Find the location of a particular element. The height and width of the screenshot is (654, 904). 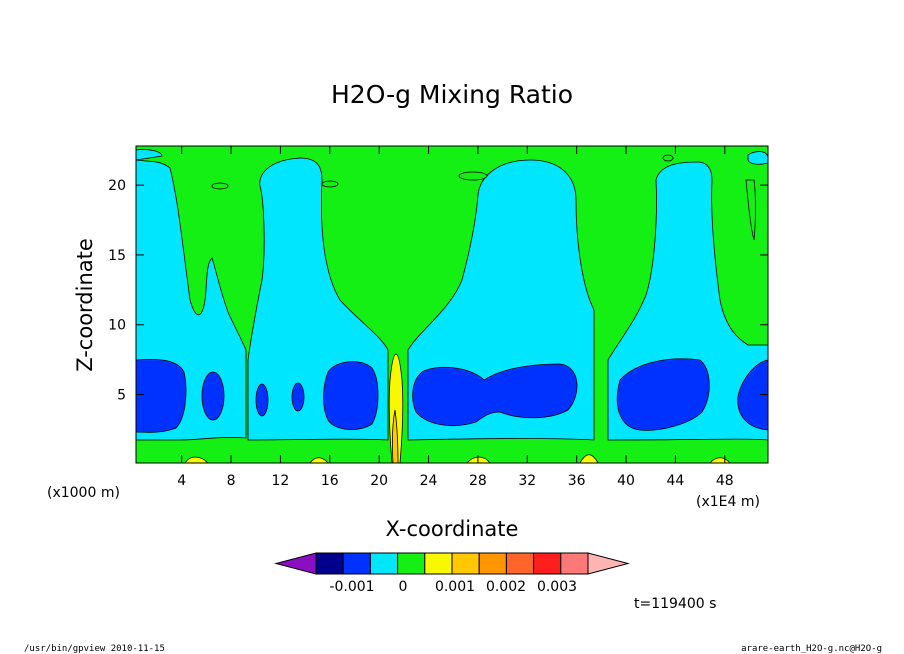

colorbar-min-arrow is located at coordinates (295, 563).